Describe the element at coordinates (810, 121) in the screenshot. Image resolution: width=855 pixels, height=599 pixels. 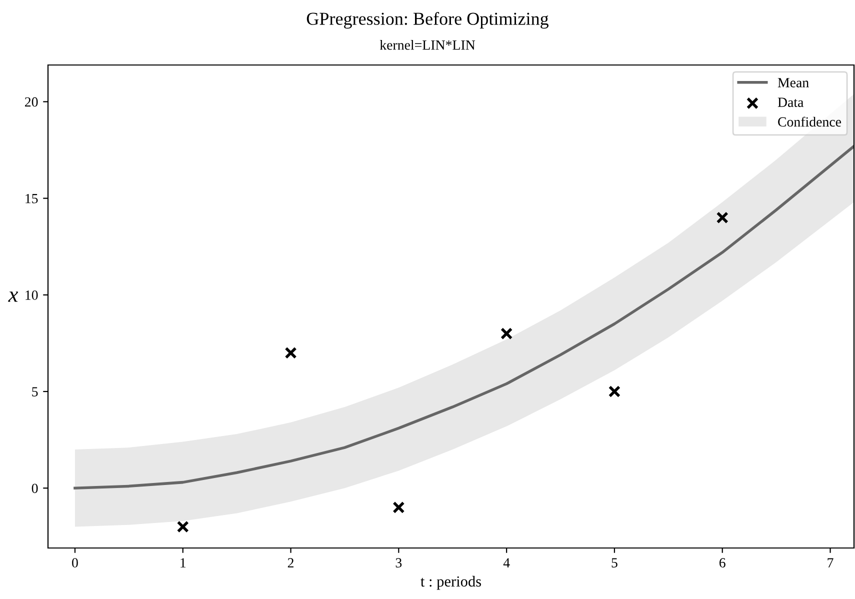
I see `legend-label: Confidence` at that location.